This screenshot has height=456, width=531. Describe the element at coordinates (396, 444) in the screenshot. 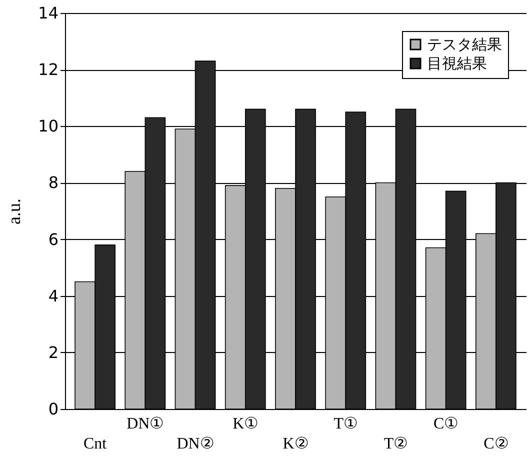

I see `x-tick-label: T②` at that location.